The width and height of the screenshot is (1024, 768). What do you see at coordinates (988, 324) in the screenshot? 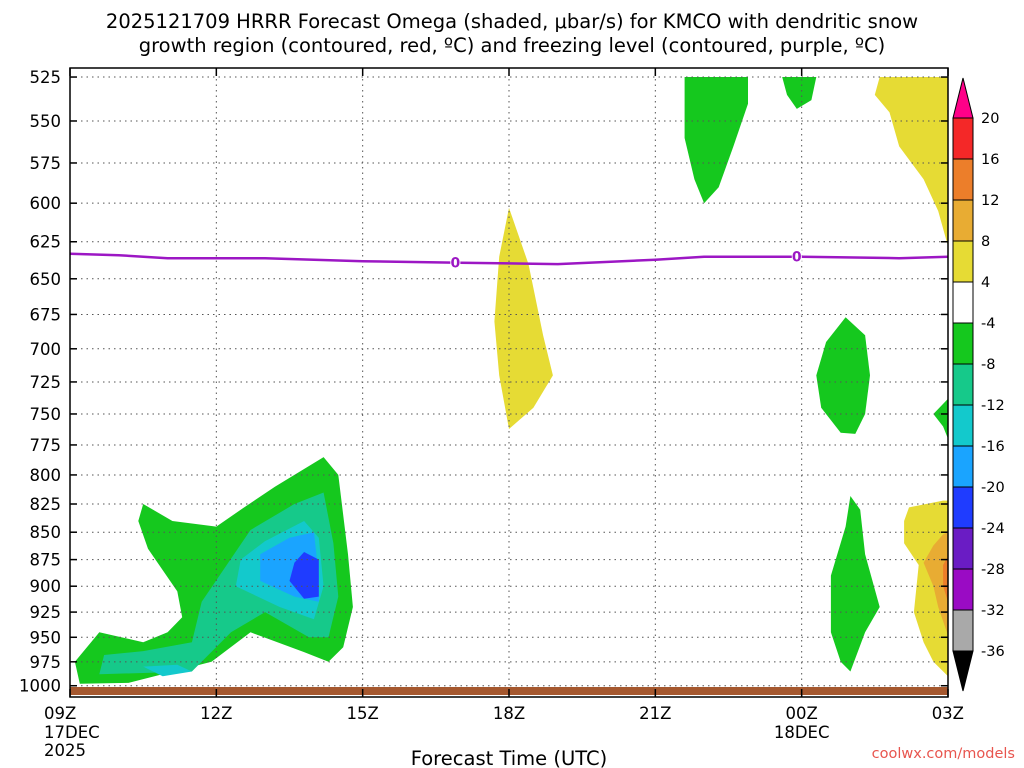
I see `colorbar-label: -4` at bounding box center [988, 324].